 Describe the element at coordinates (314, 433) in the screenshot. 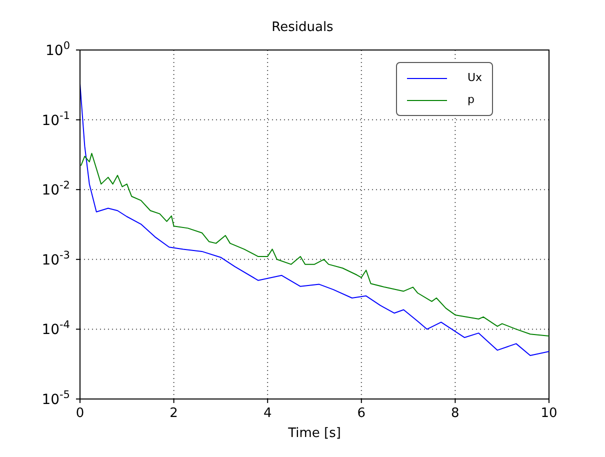

I see `x-axis-title: Time [s]` at that location.